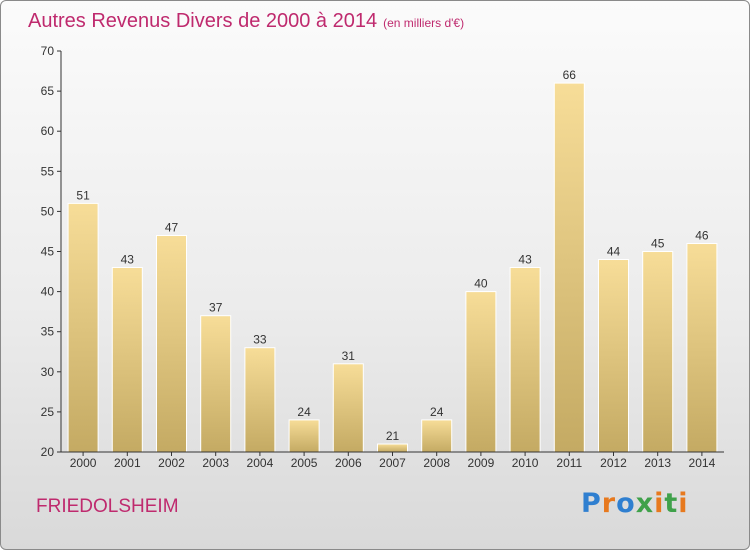  What do you see at coordinates (645, 503) in the screenshot?
I see `logo-letter: x` at bounding box center [645, 503].